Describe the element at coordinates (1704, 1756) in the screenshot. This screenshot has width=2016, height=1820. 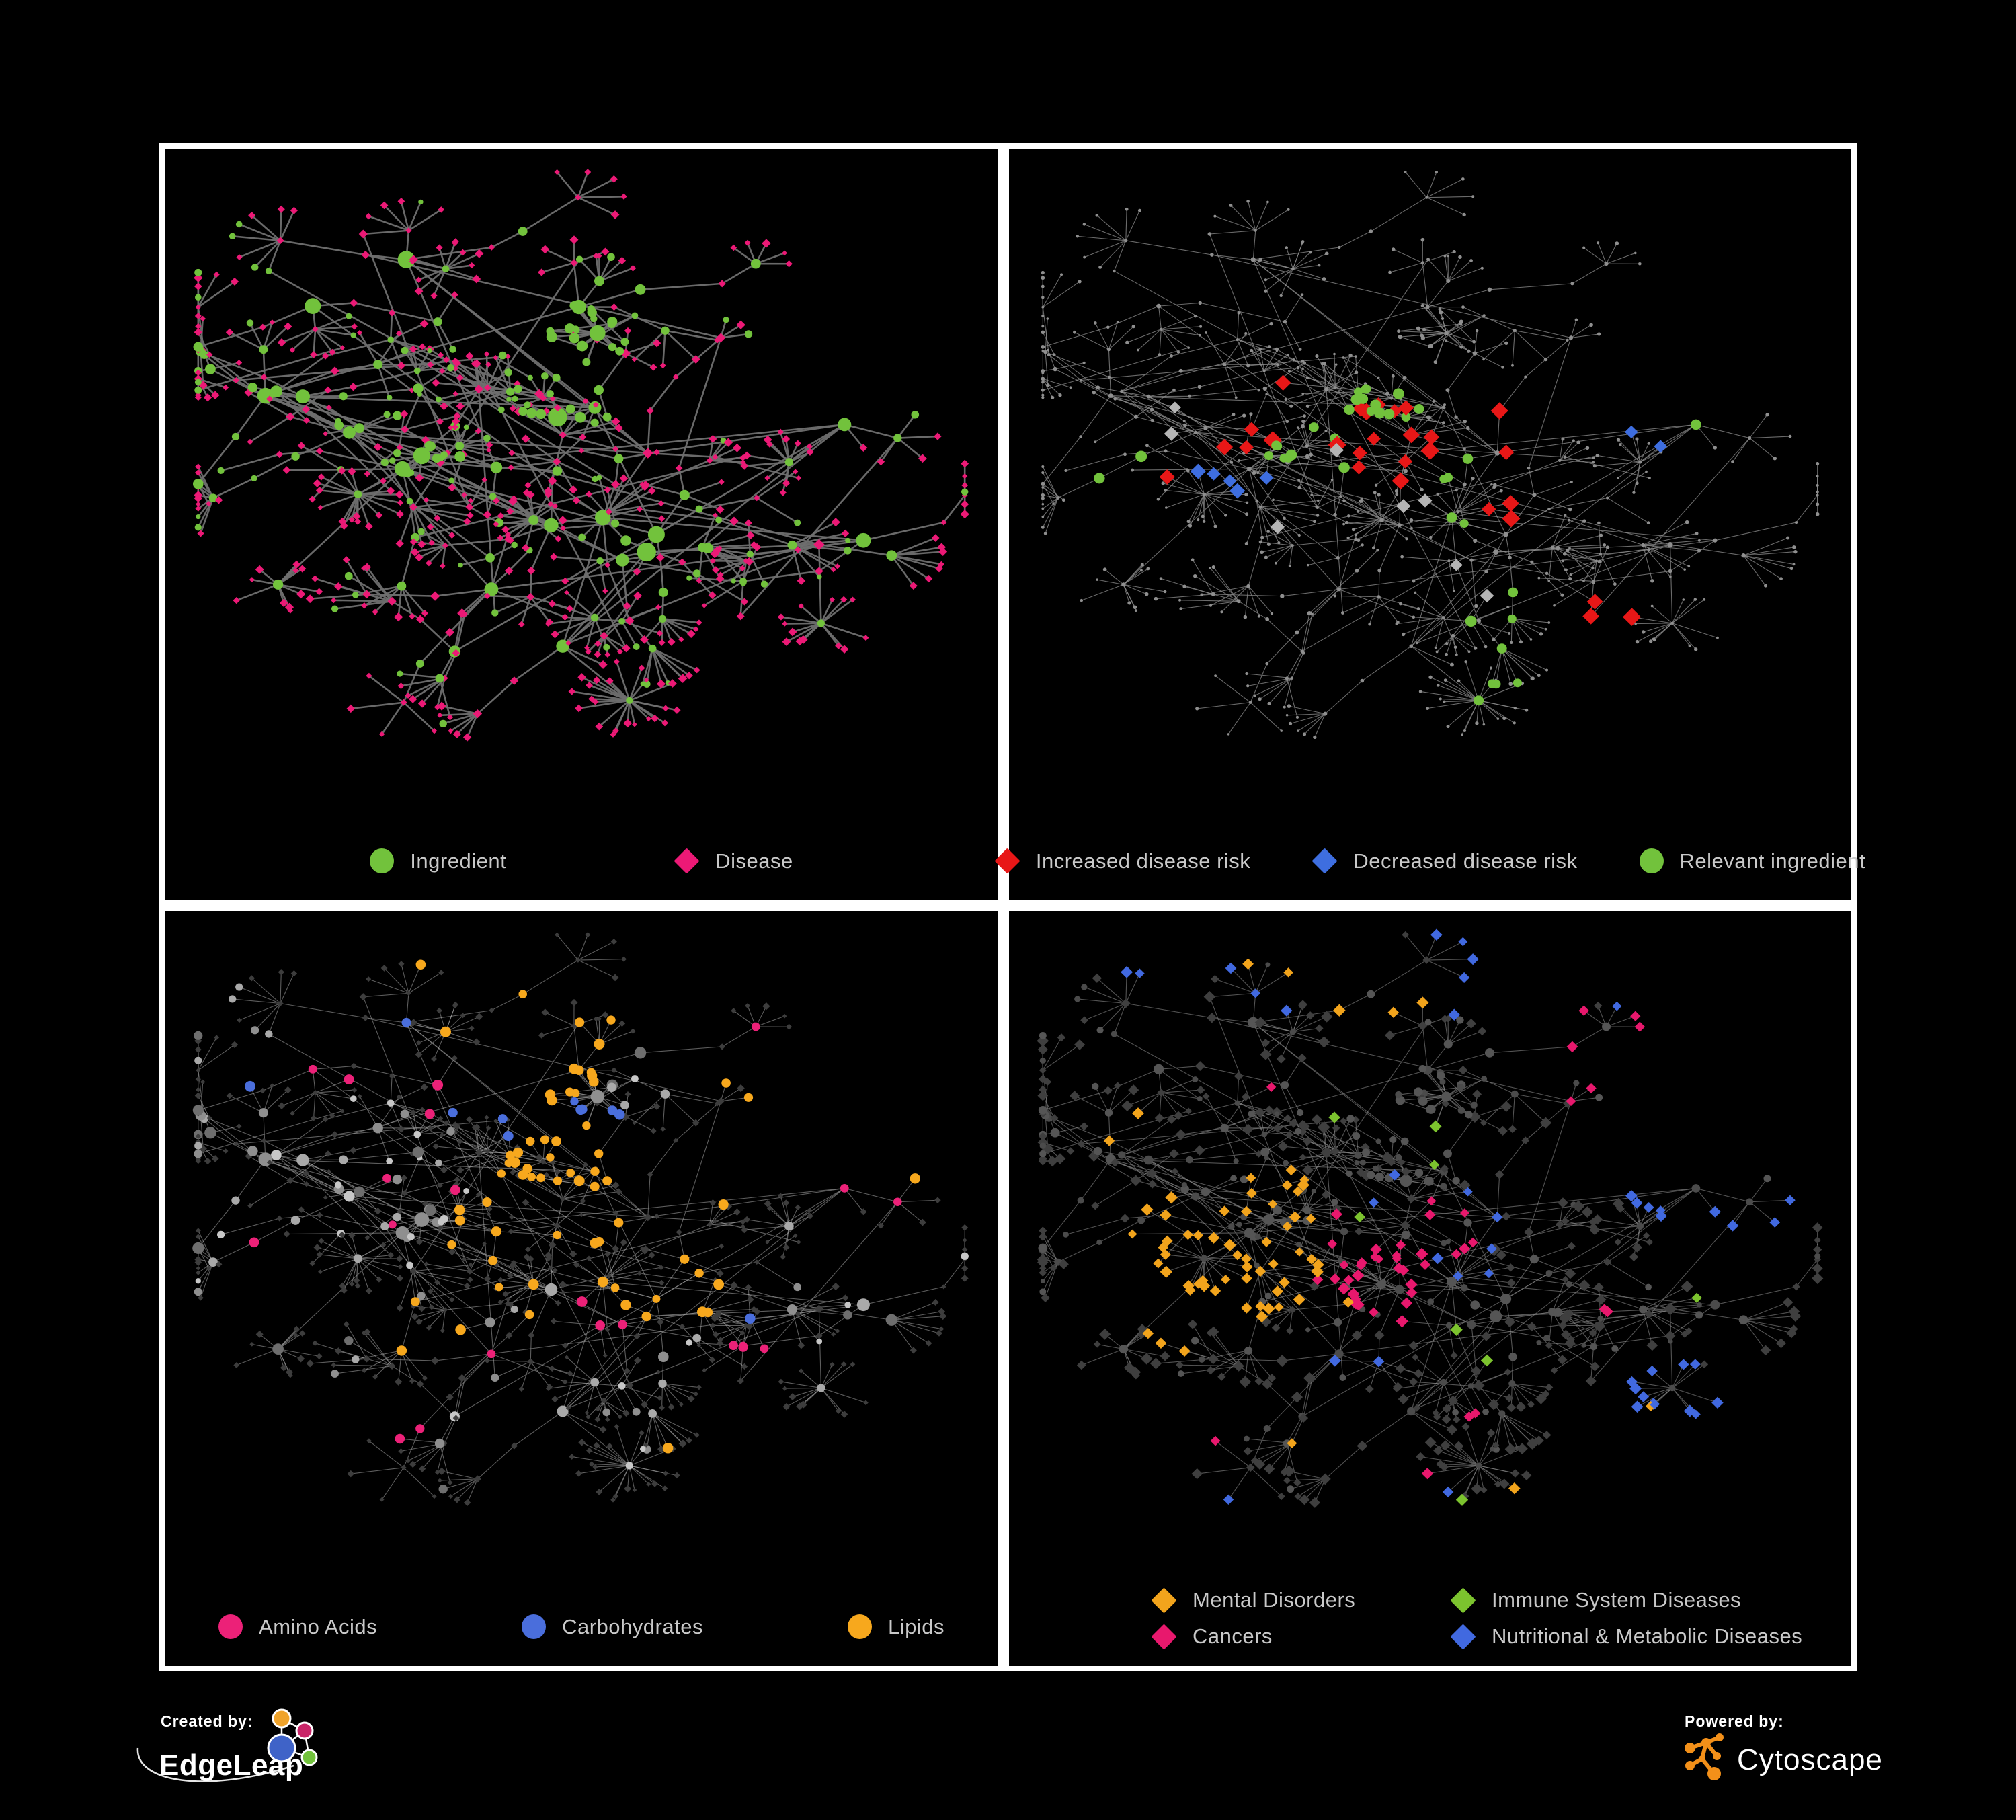
I see `cytoscape-icon` at that location.